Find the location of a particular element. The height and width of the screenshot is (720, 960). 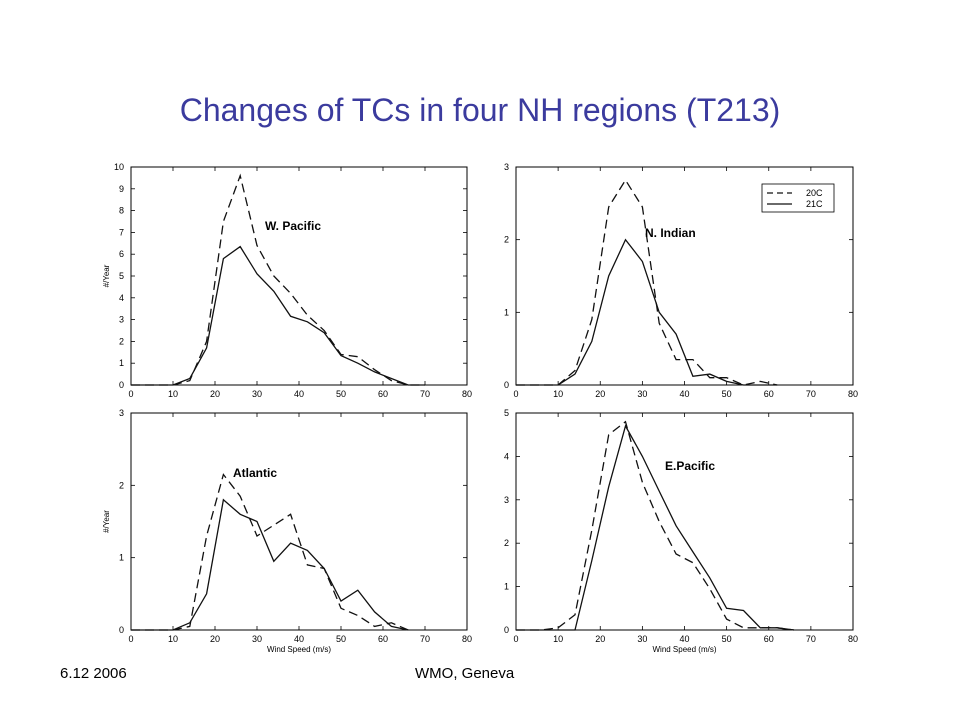

legend-label: 21C is located at coordinates (814, 204).